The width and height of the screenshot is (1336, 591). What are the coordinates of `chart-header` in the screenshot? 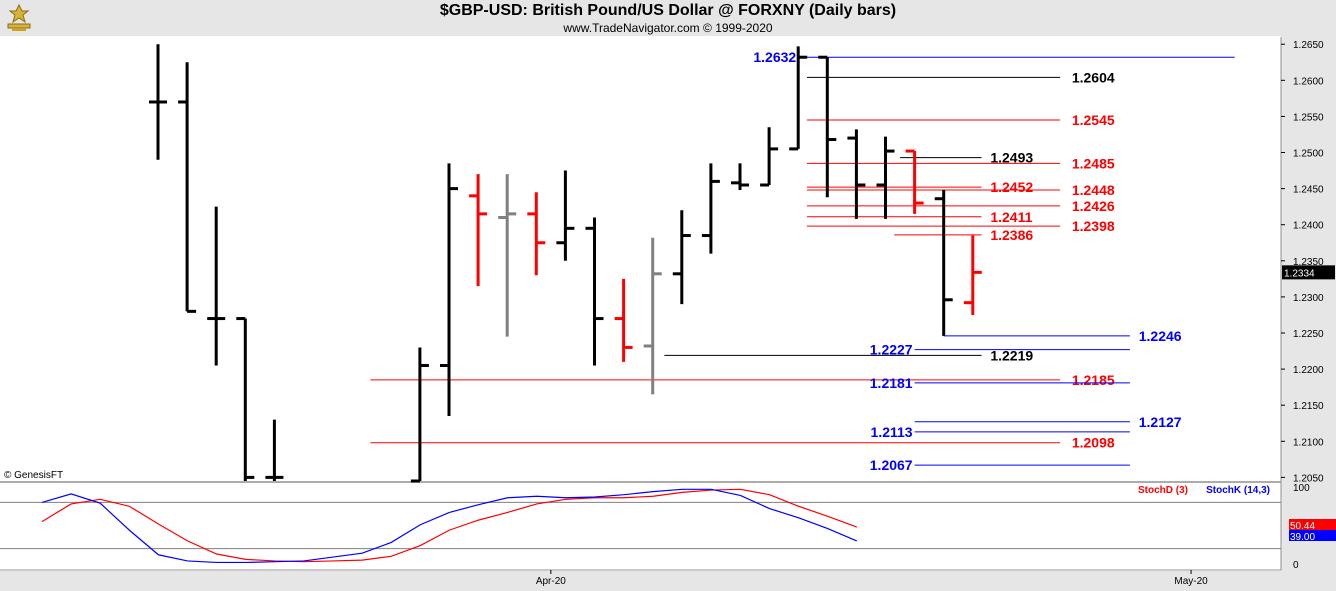 It's located at (668, 18).